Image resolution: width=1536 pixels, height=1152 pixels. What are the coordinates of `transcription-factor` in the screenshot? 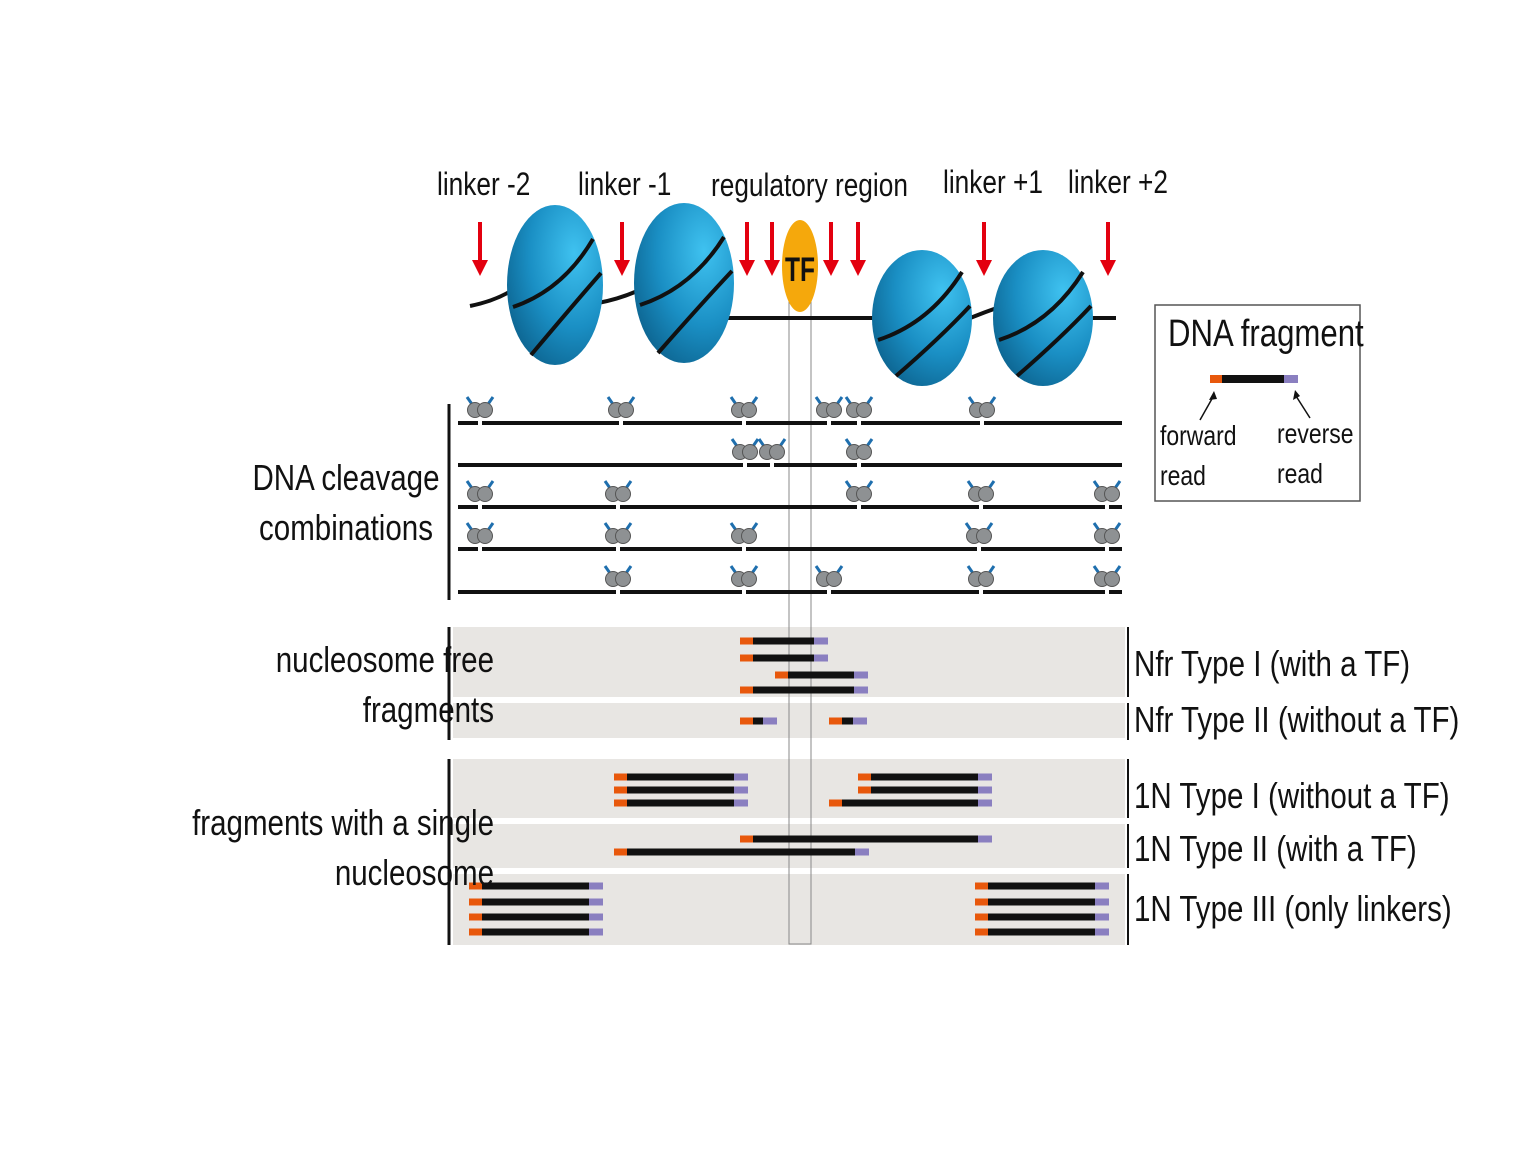 It's located at (800, 266).